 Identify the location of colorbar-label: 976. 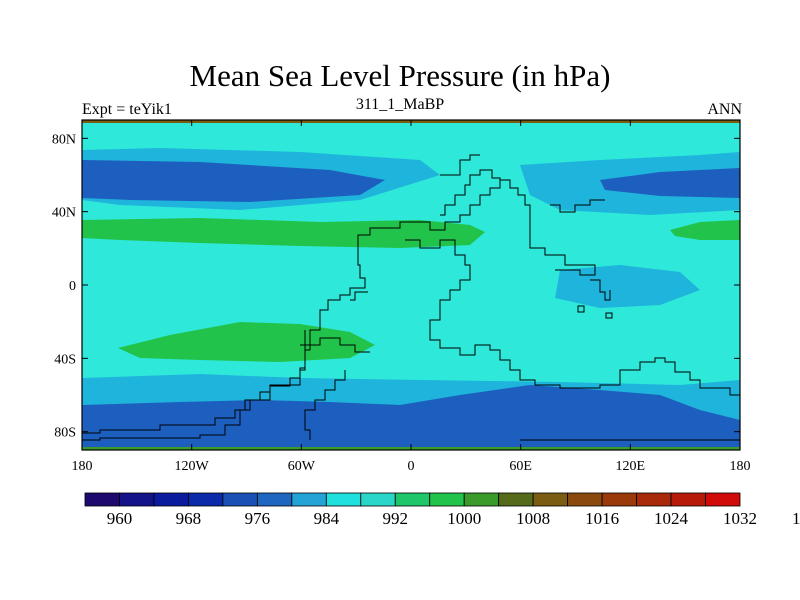
(258, 518).